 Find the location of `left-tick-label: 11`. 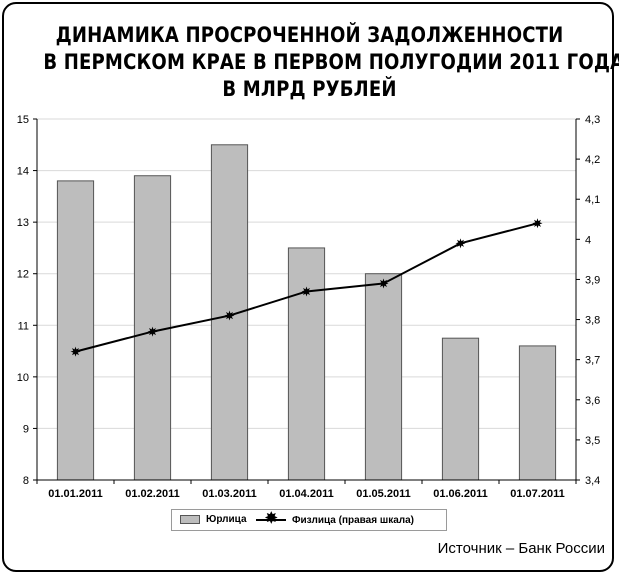

left-tick-label: 11 is located at coordinates (23, 326).